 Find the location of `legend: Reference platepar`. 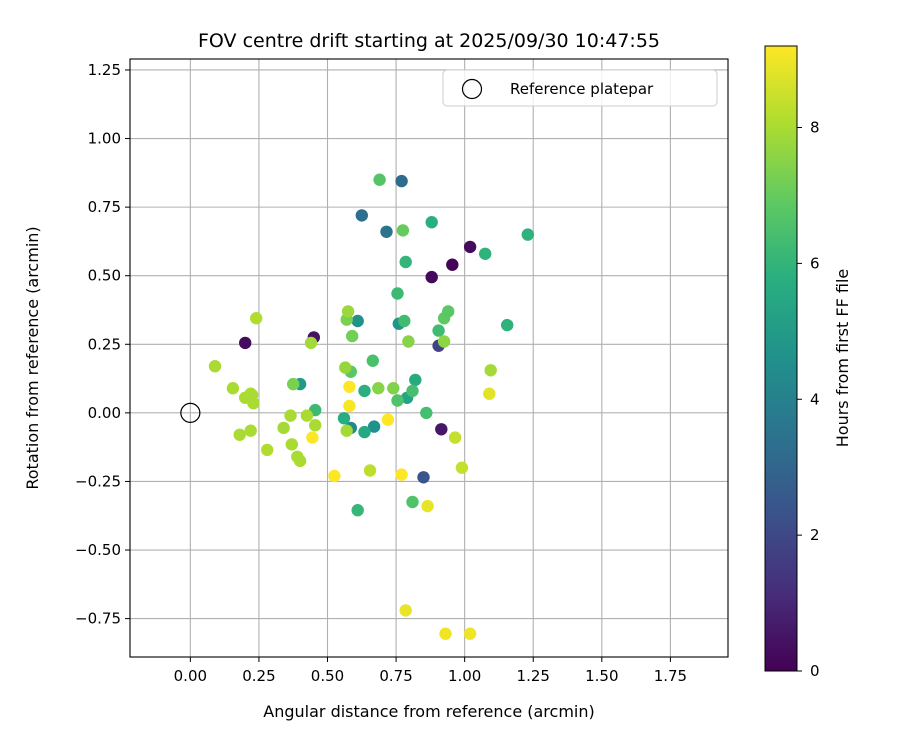

legend: Reference platepar is located at coordinates (580, 88).